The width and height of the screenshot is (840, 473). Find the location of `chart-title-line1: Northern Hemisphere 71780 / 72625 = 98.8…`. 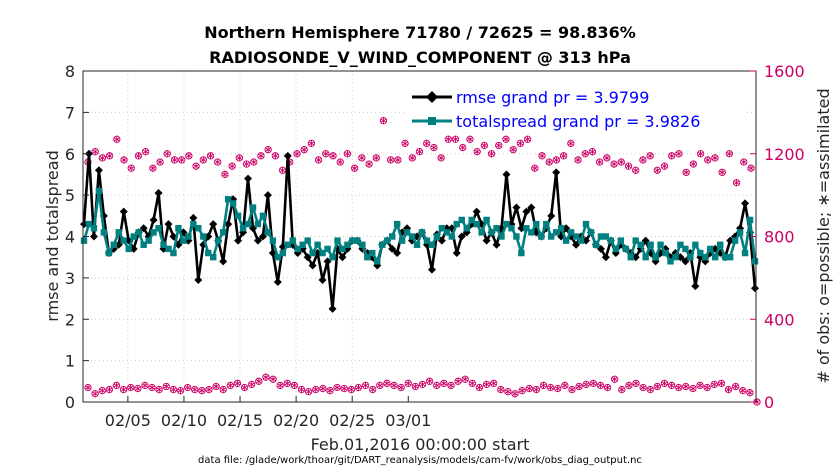

chart-title-line1: Northern Hemisphere 71780 / 72625 = 98.8… is located at coordinates (420, 32).